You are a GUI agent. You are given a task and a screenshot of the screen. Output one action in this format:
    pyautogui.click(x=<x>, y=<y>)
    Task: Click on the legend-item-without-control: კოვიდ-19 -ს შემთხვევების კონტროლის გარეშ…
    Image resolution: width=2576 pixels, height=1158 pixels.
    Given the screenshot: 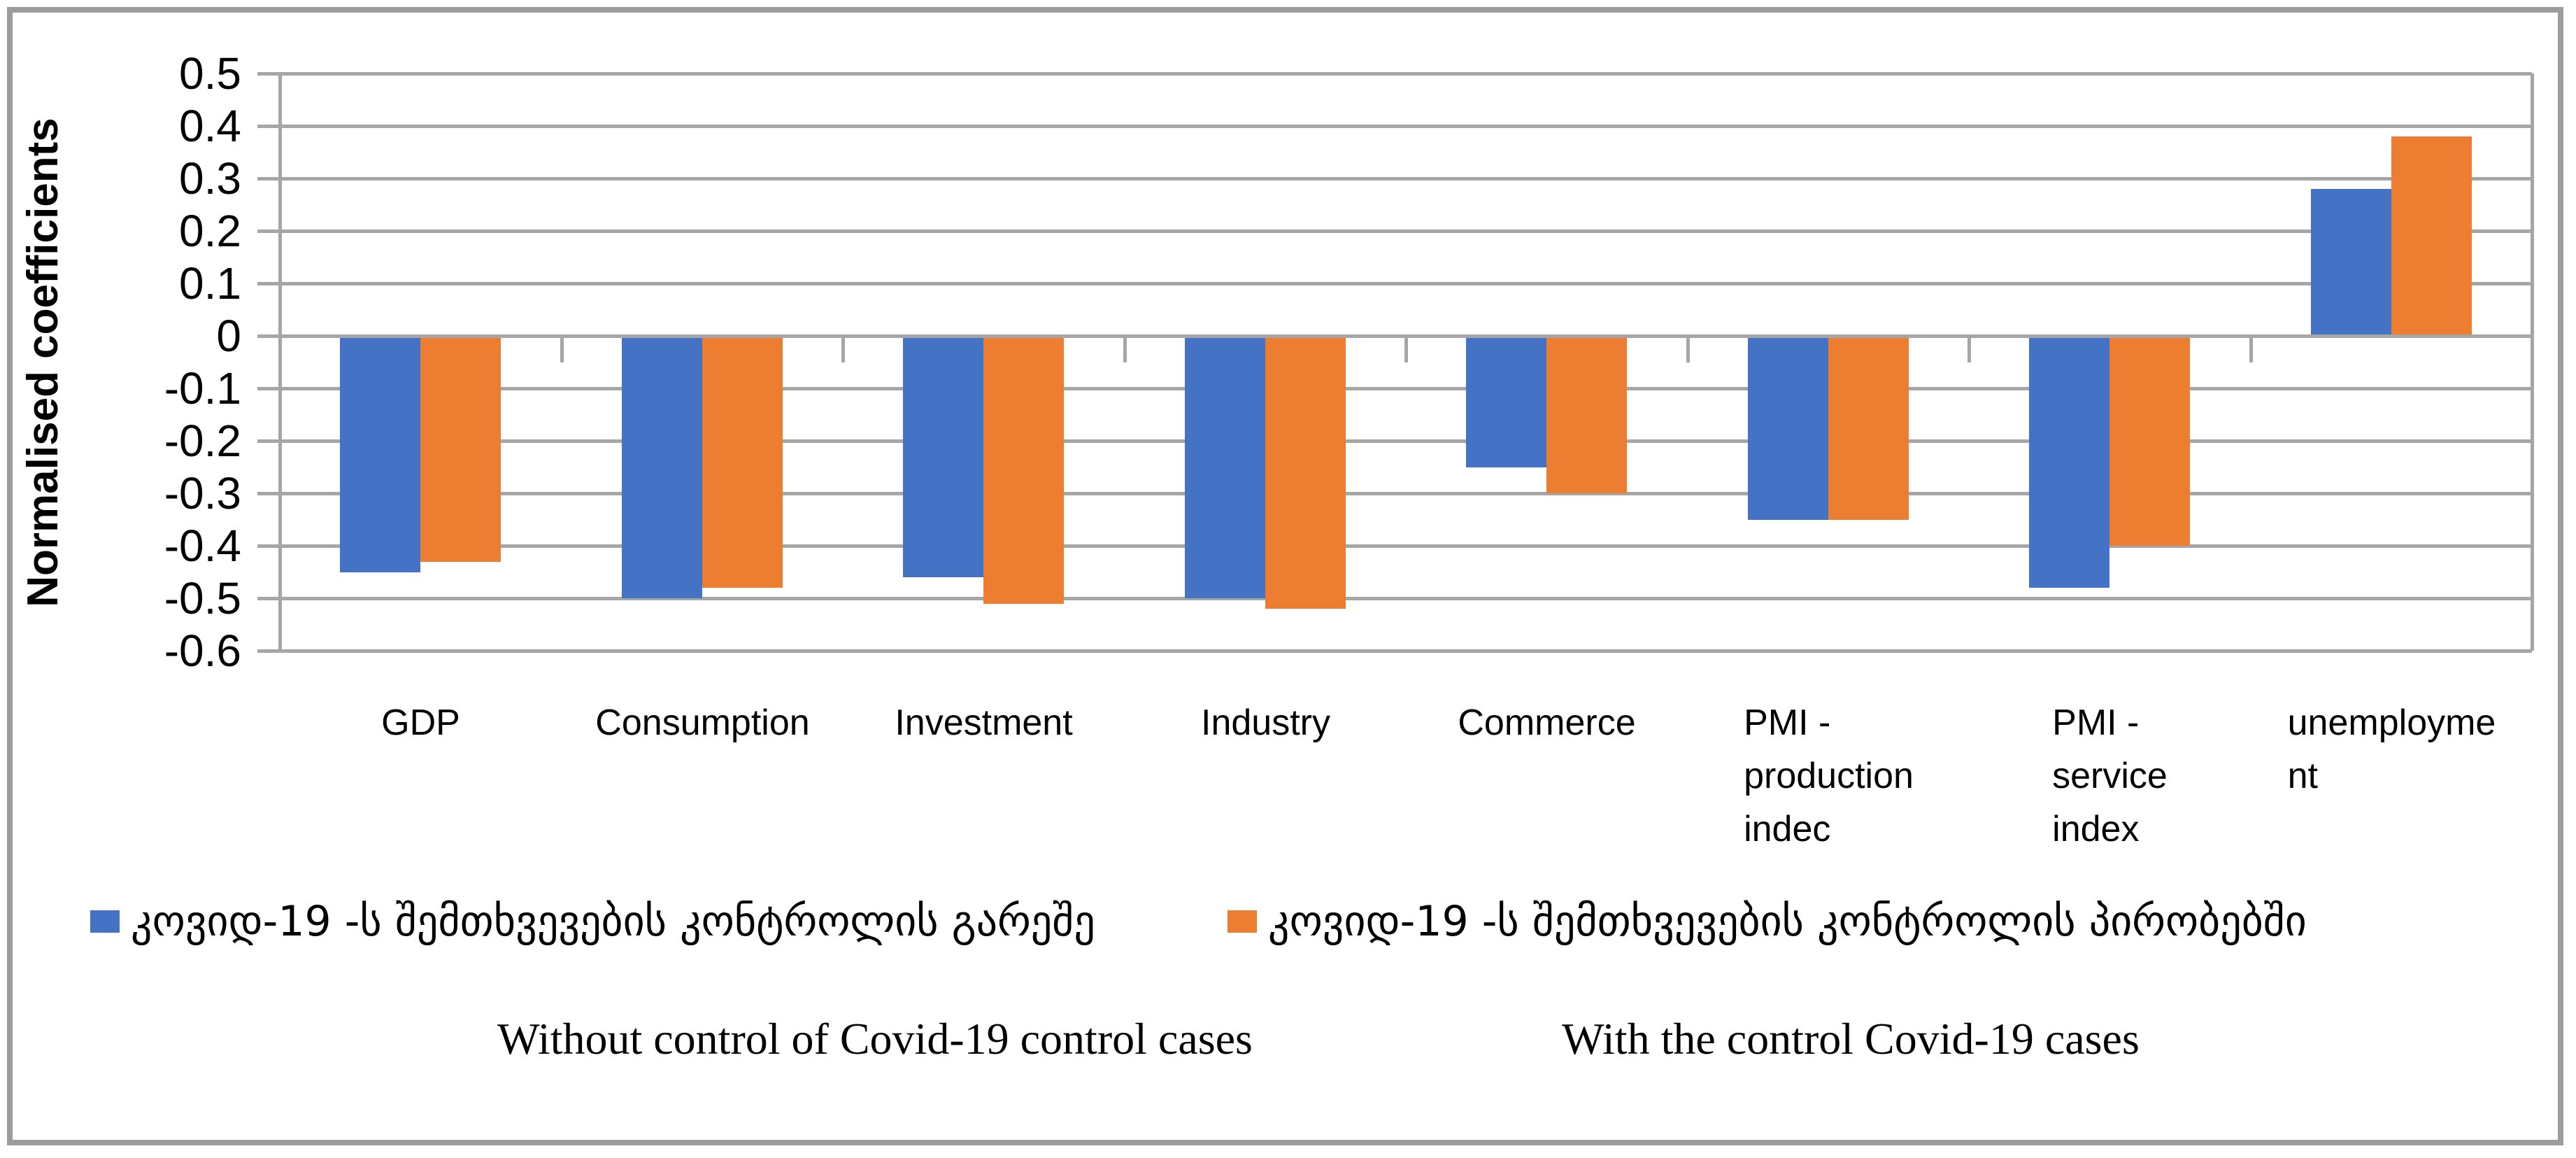 What is the action you would take?
    pyautogui.click(x=592, y=922)
    